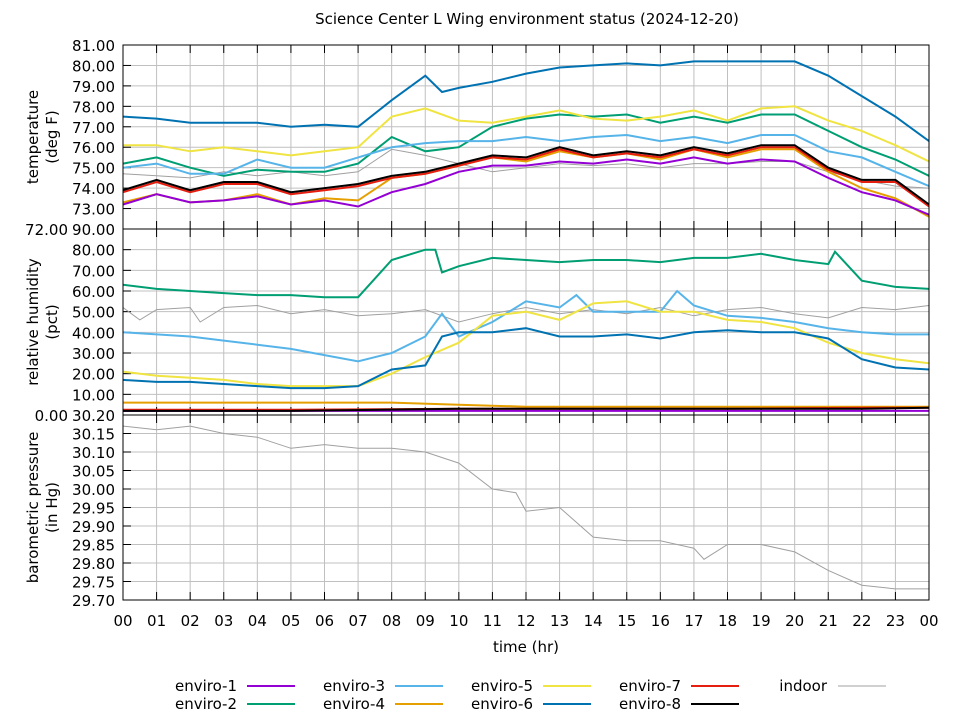  I want to click on x-axis-label: time (hr), so click(526, 647).